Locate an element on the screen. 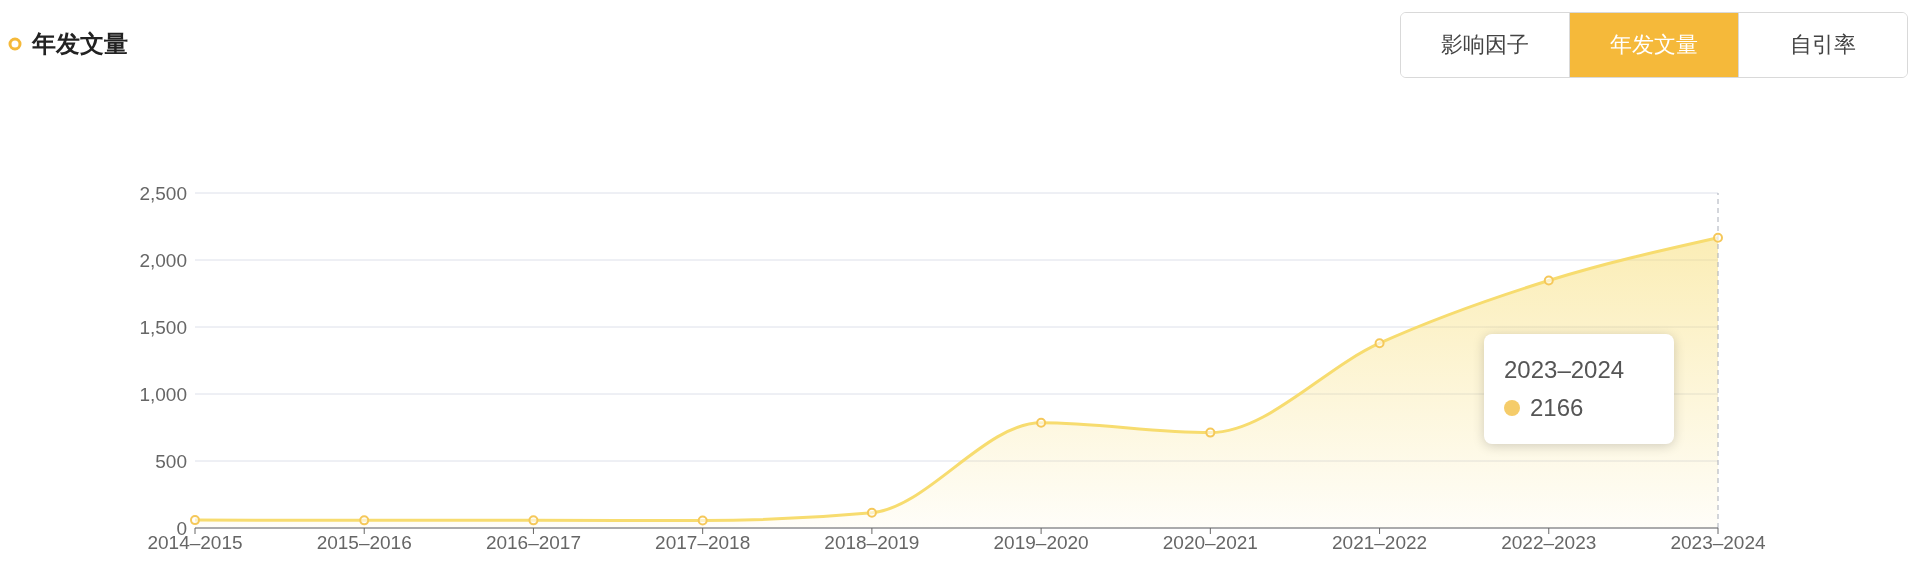 Image resolution: width=1916 pixels, height=576 pixels. x-tick-label: 2017–2018 is located at coordinates (703, 543).